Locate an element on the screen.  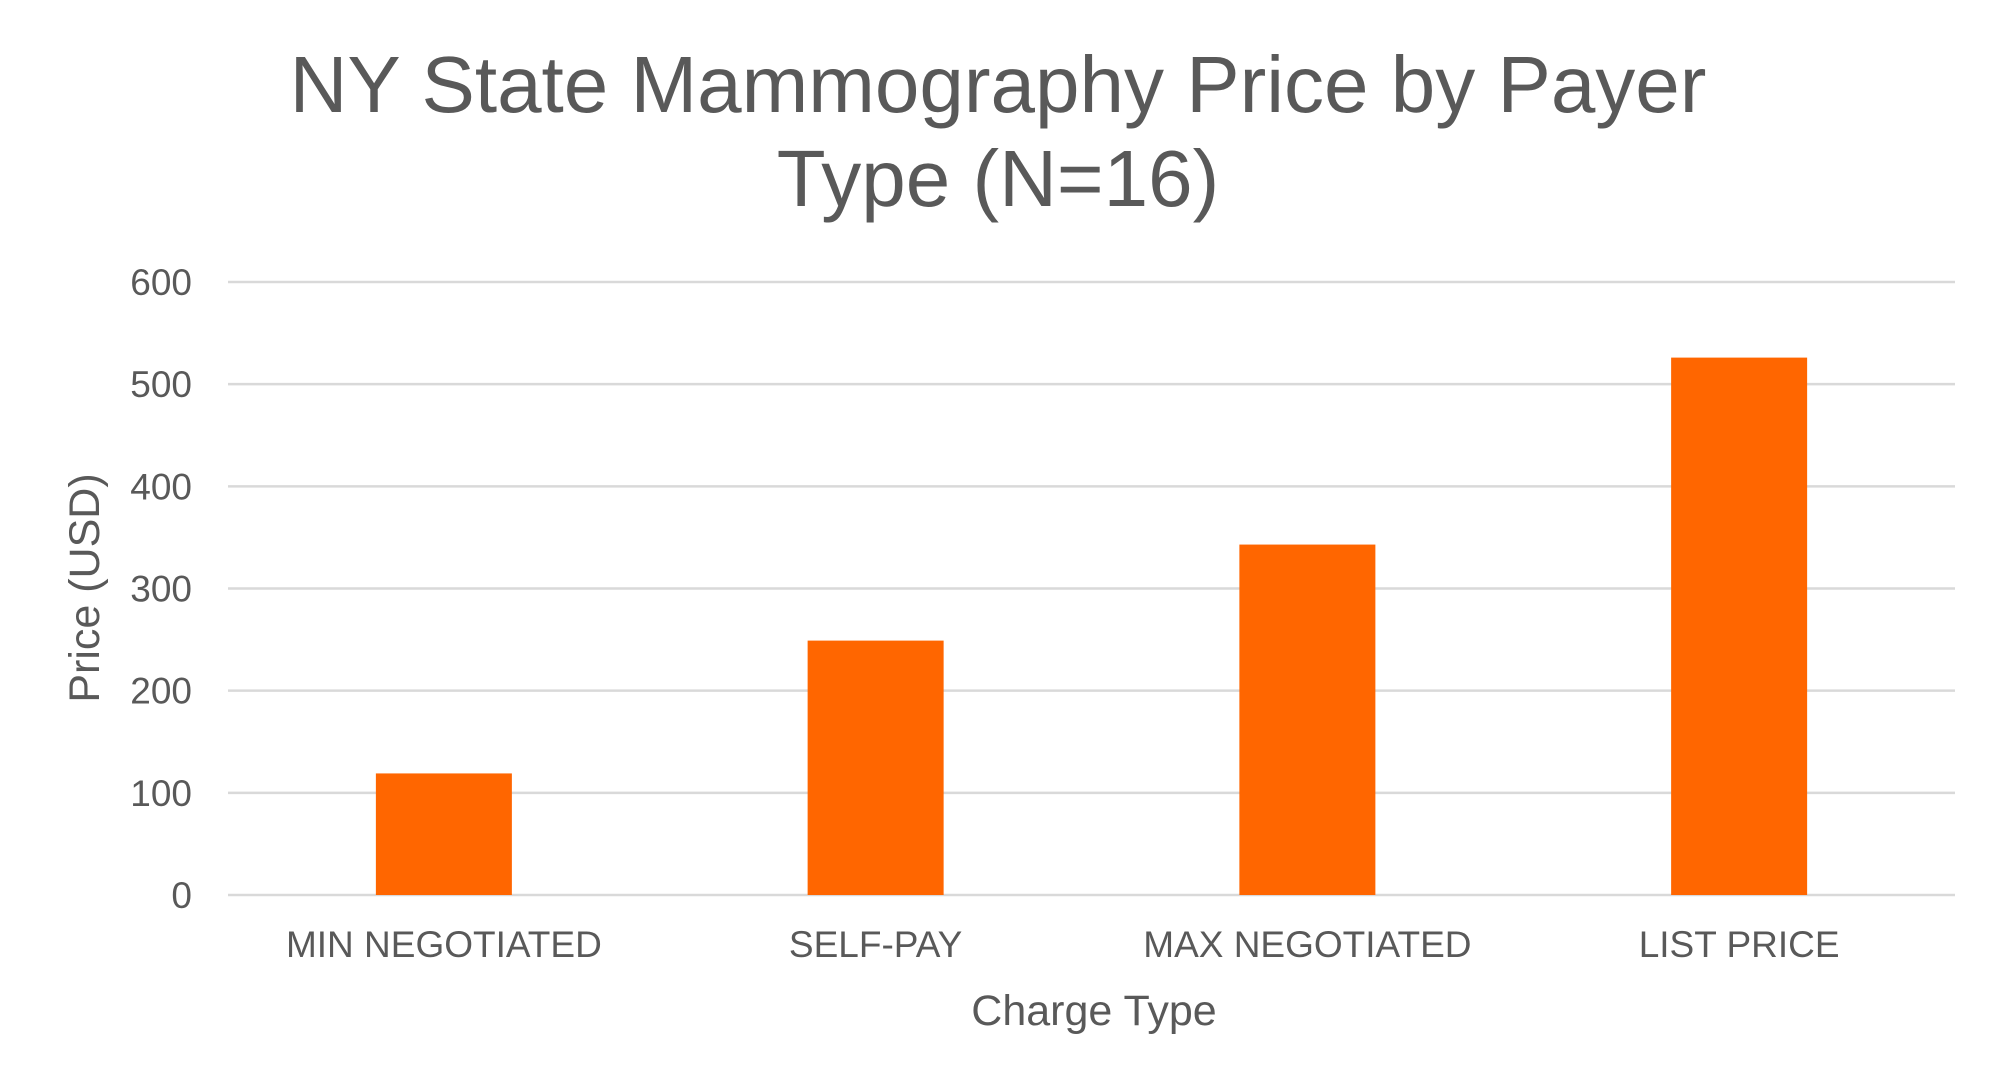
bar-min-negotiated is located at coordinates (443, 834).